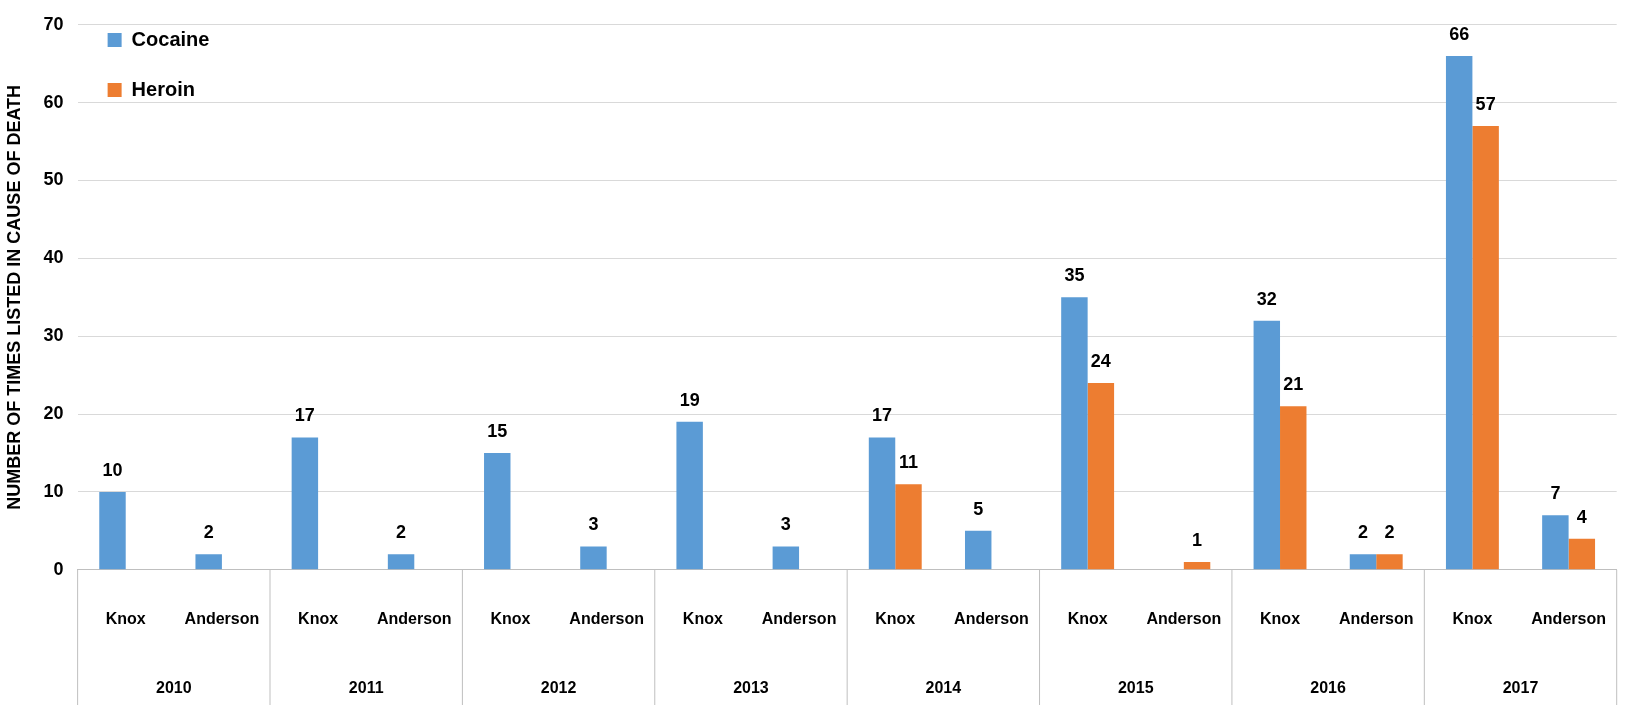 The height and width of the screenshot is (705, 1646). Describe the element at coordinates (1293, 384) in the screenshot. I see `data-label: 21` at that location.